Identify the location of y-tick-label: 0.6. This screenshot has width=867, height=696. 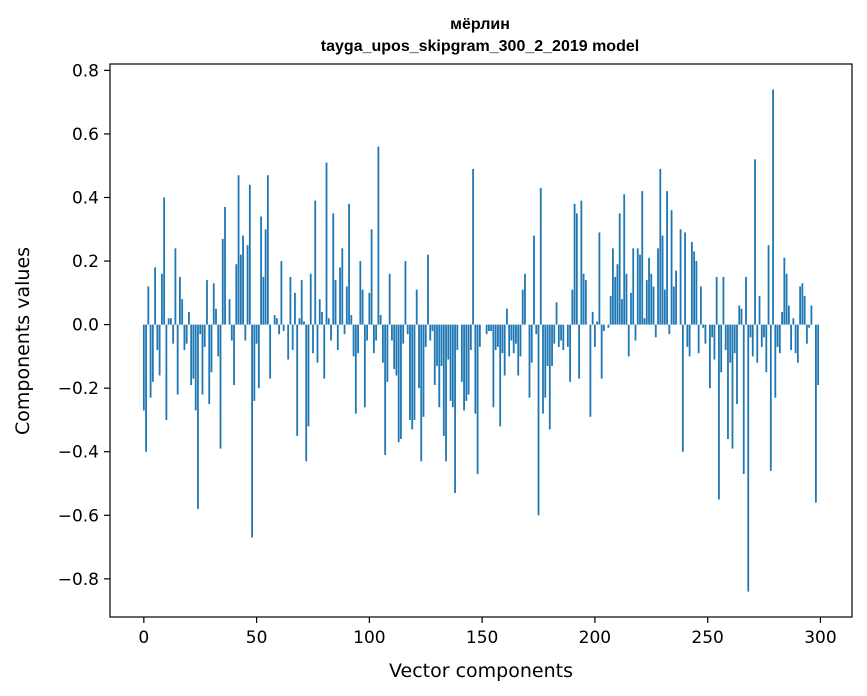
(85, 135).